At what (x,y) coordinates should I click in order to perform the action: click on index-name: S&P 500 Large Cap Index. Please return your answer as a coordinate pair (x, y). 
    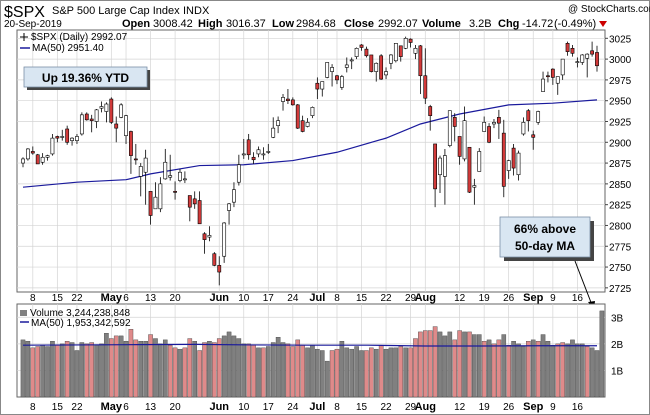
    Looking at the image, I should click on (116, 11).